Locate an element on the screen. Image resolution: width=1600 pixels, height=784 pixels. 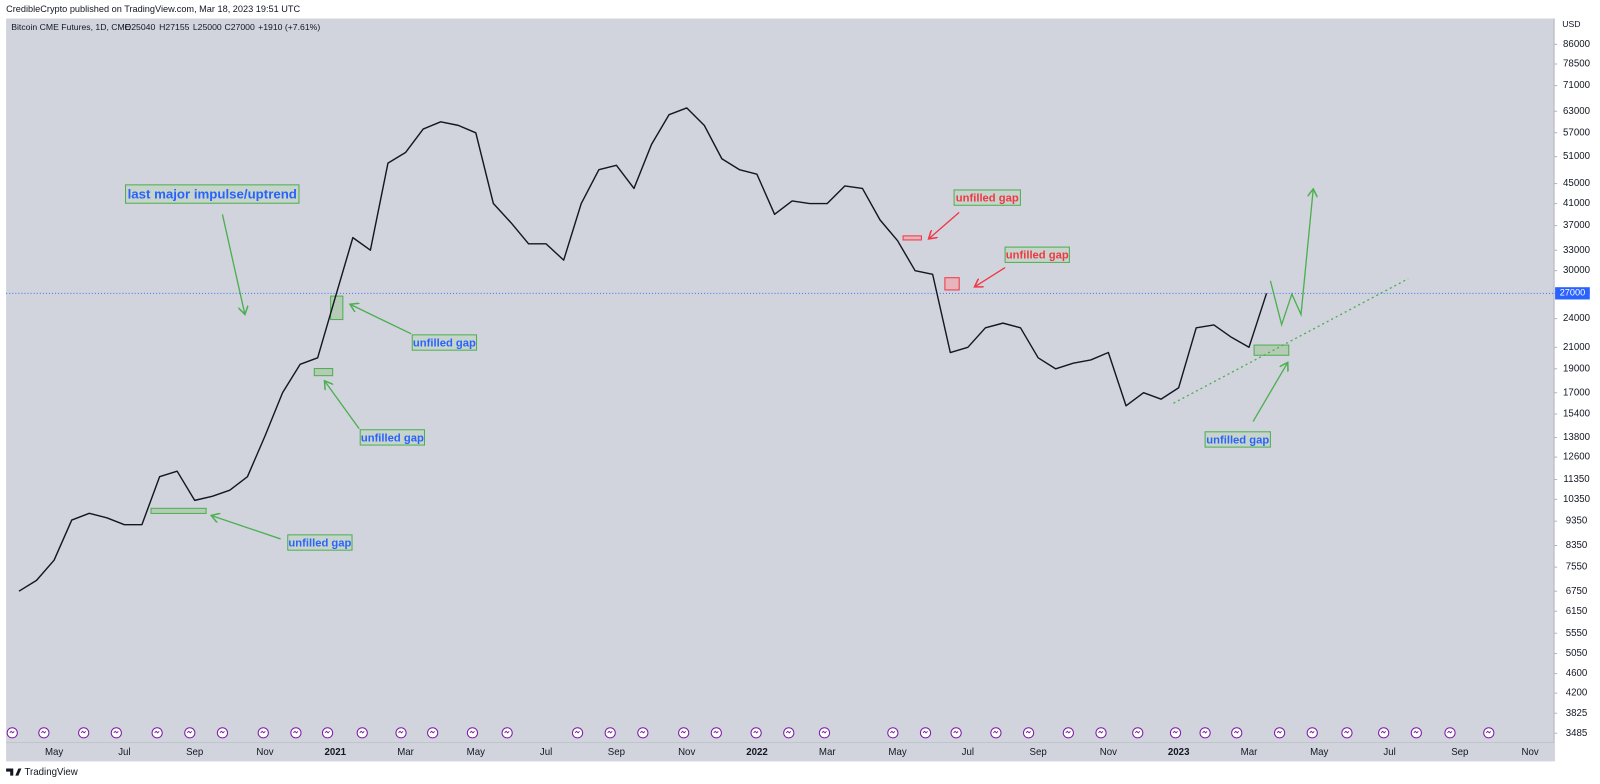
trendline is located at coordinates (1291, 341).